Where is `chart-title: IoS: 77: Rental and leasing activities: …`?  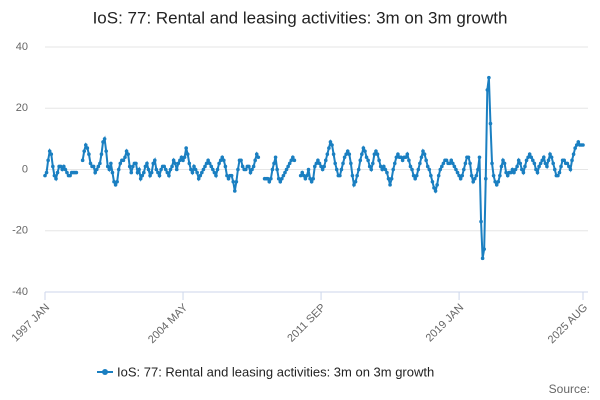 chart-title: IoS: 77: Rental and leasing activities: … is located at coordinates (300, 17).